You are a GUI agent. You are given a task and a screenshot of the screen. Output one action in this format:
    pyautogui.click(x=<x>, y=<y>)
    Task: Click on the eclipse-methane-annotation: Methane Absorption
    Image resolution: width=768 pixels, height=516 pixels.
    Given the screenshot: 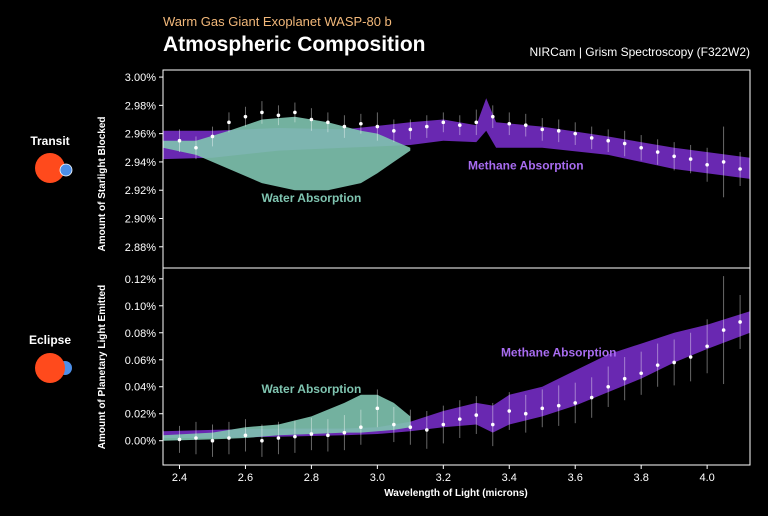 What is the action you would take?
    pyautogui.click(x=559, y=352)
    